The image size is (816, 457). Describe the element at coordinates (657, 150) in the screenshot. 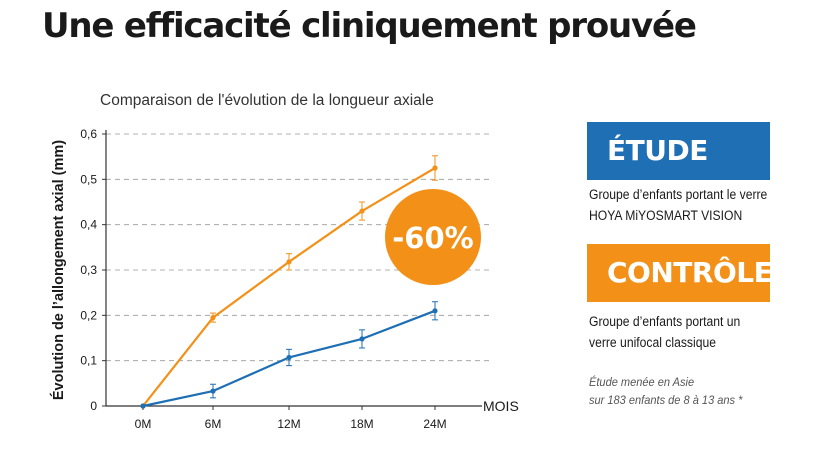

I see `study-legend-label: ÉTUDE` at that location.